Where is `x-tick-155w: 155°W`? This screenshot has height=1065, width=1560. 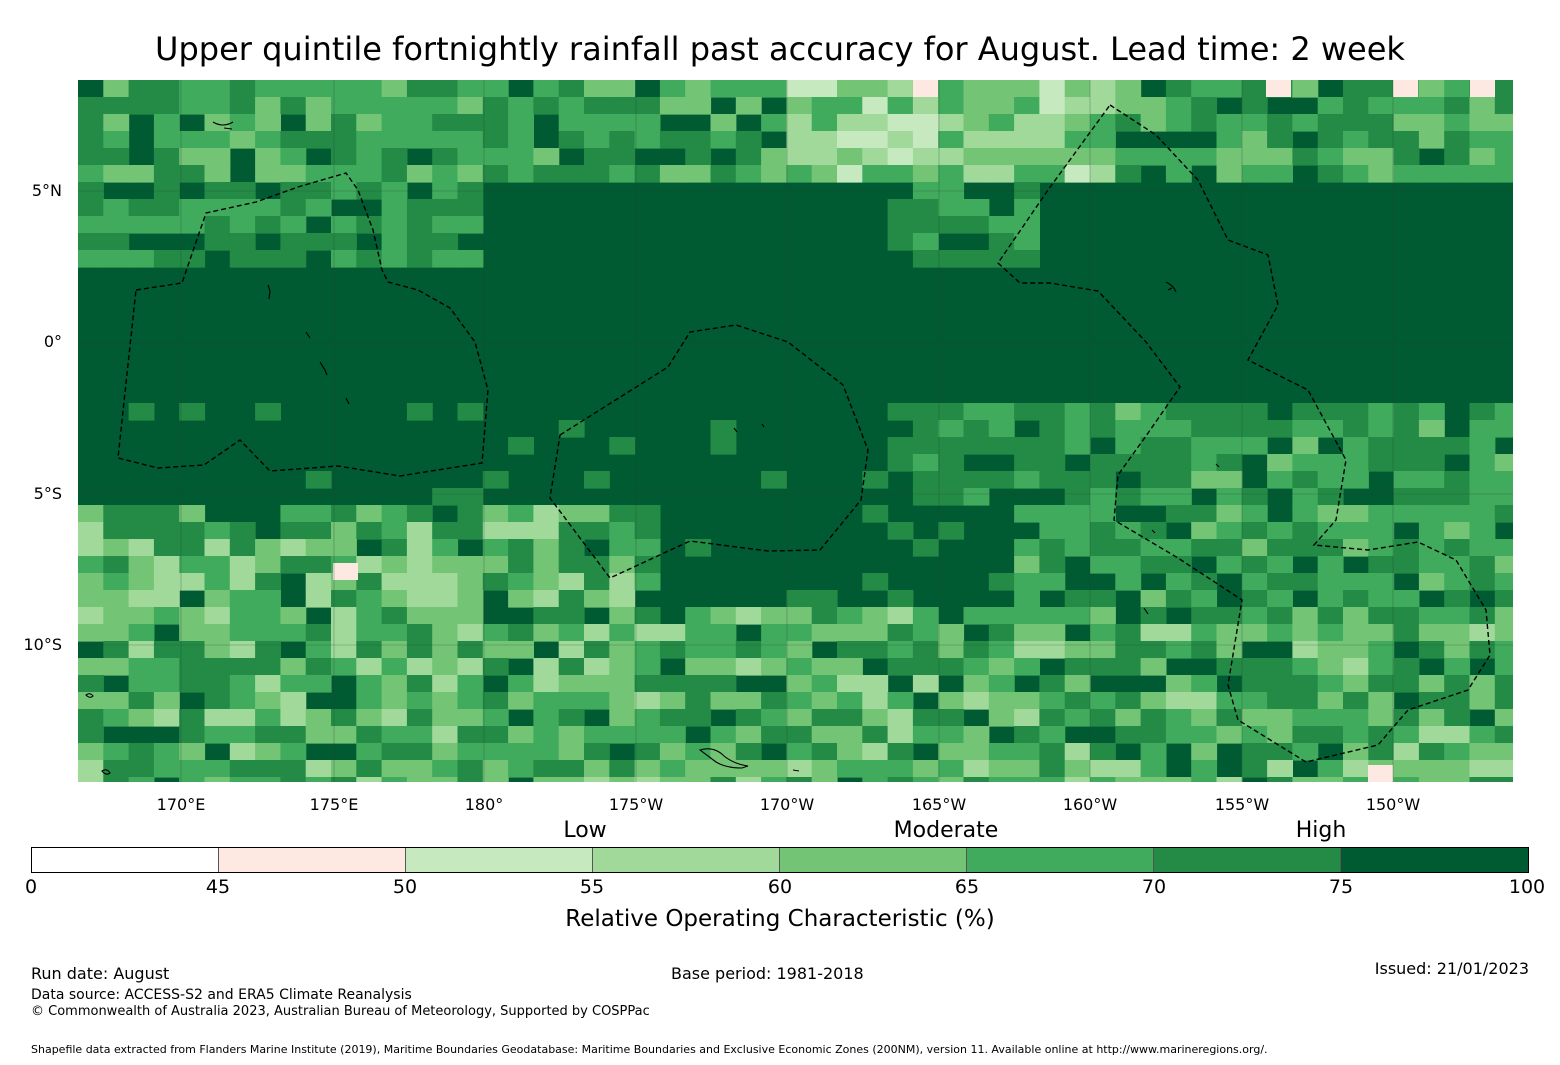
x-tick-155w: 155°W is located at coordinates (1242, 804).